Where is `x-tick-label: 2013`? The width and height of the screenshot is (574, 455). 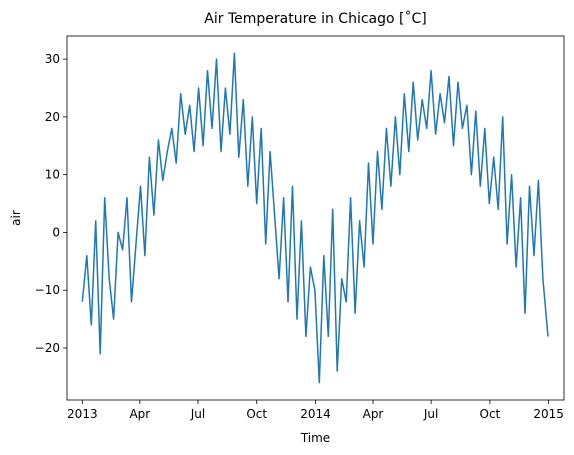 x-tick-label: 2013 is located at coordinates (82, 414).